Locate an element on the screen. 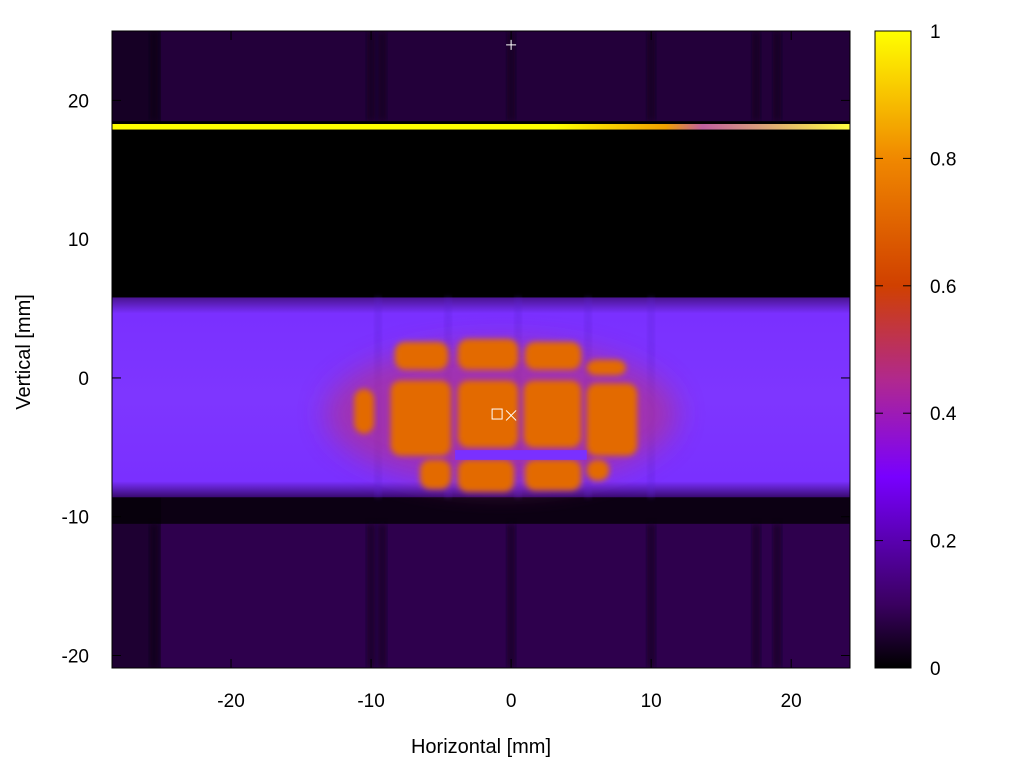  colorbar-tick-label: 0.8 is located at coordinates (943, 159).